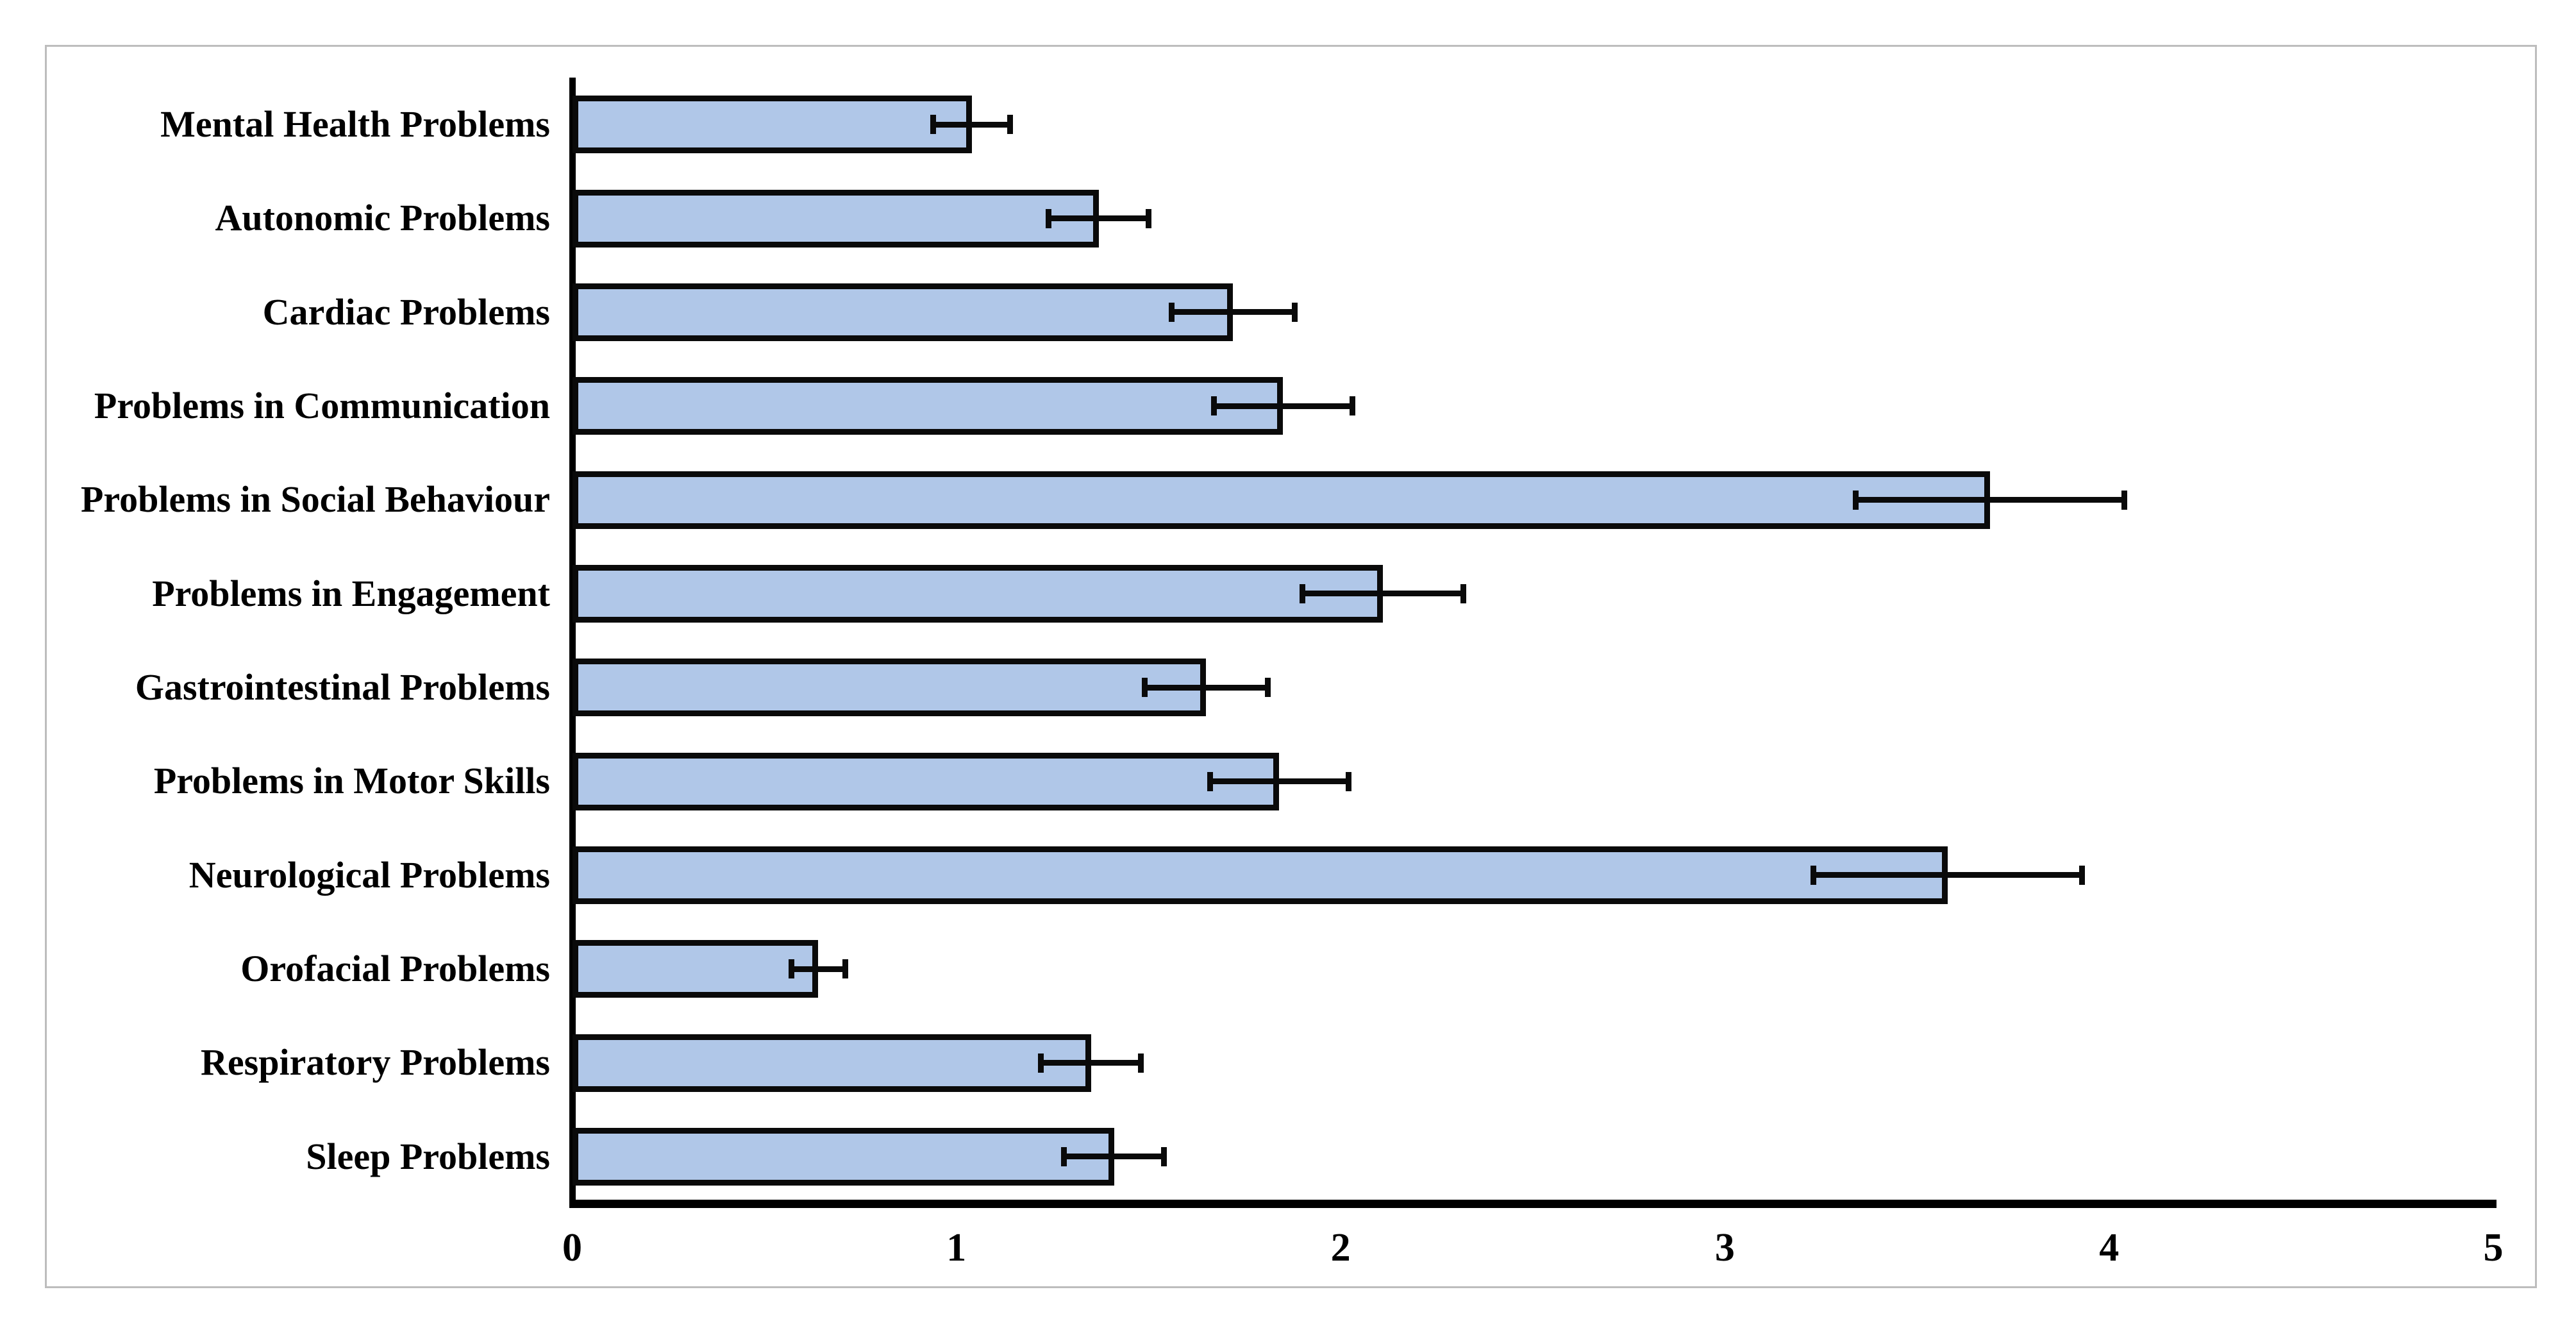 This screenshot has height=1326, width=2576. Describe the element at coordinates (322, 406) in the screenshot. I see `category-label: Problems in Communication` at that location.